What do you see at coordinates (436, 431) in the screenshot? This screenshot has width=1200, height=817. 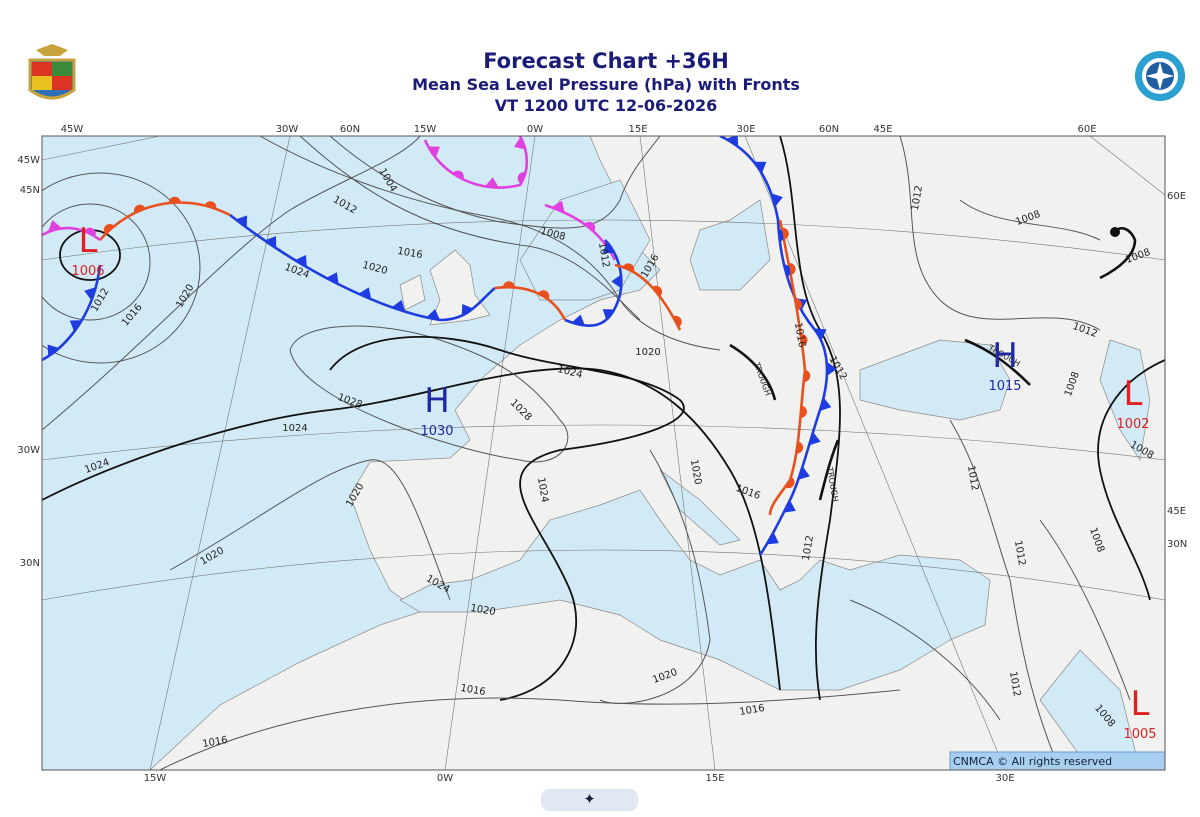 I see `pressure-center-value: 1030` at bounding box center [436, 431].